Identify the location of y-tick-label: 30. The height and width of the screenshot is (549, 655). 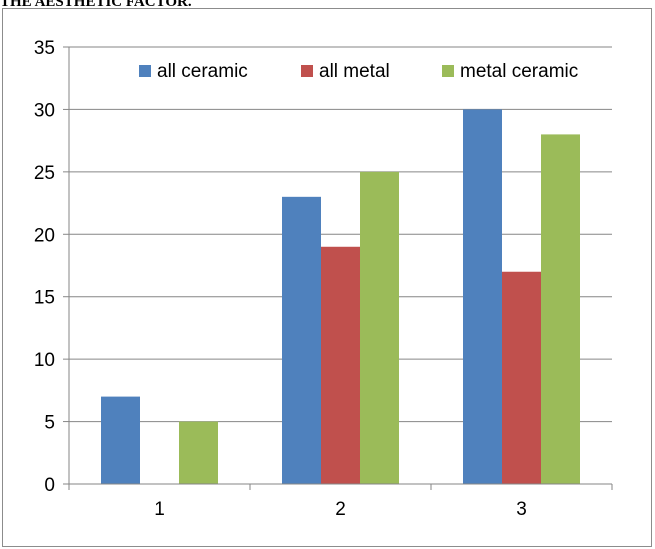
(44, 110).